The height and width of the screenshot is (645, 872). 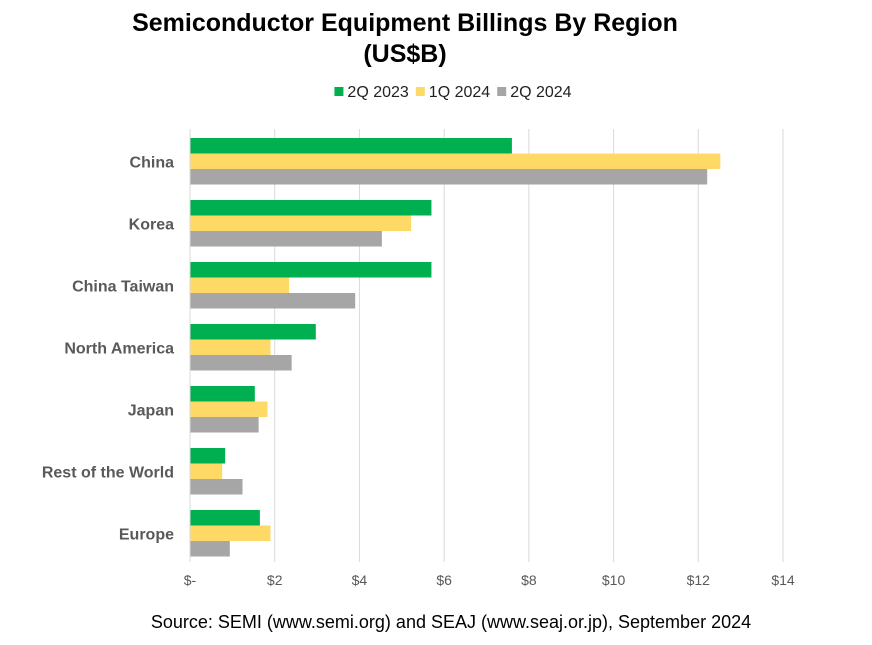 I want to click on category-label-4: Japan, so click(x=151, y=410).